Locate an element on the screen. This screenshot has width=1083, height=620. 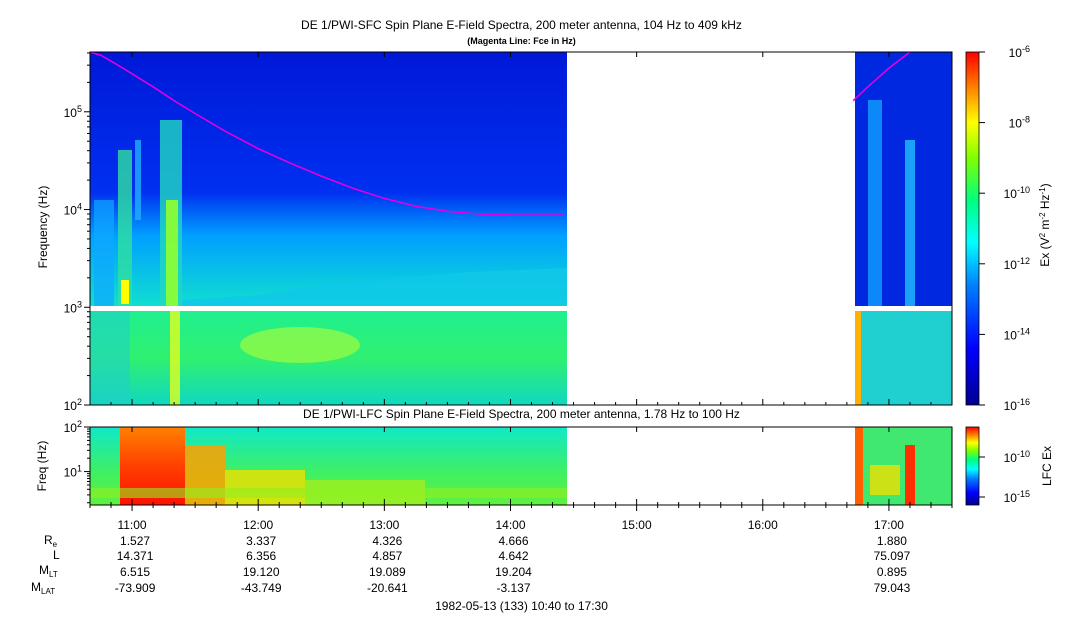
lfc-late-block is located at coordinates (903, 466).